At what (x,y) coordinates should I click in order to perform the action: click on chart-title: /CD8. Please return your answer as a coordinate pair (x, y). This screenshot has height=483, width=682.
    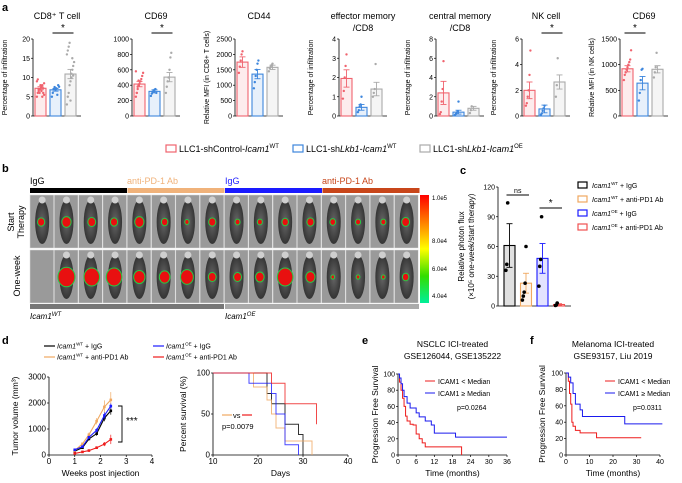
    Looking at the image, I should click on (363, 28).